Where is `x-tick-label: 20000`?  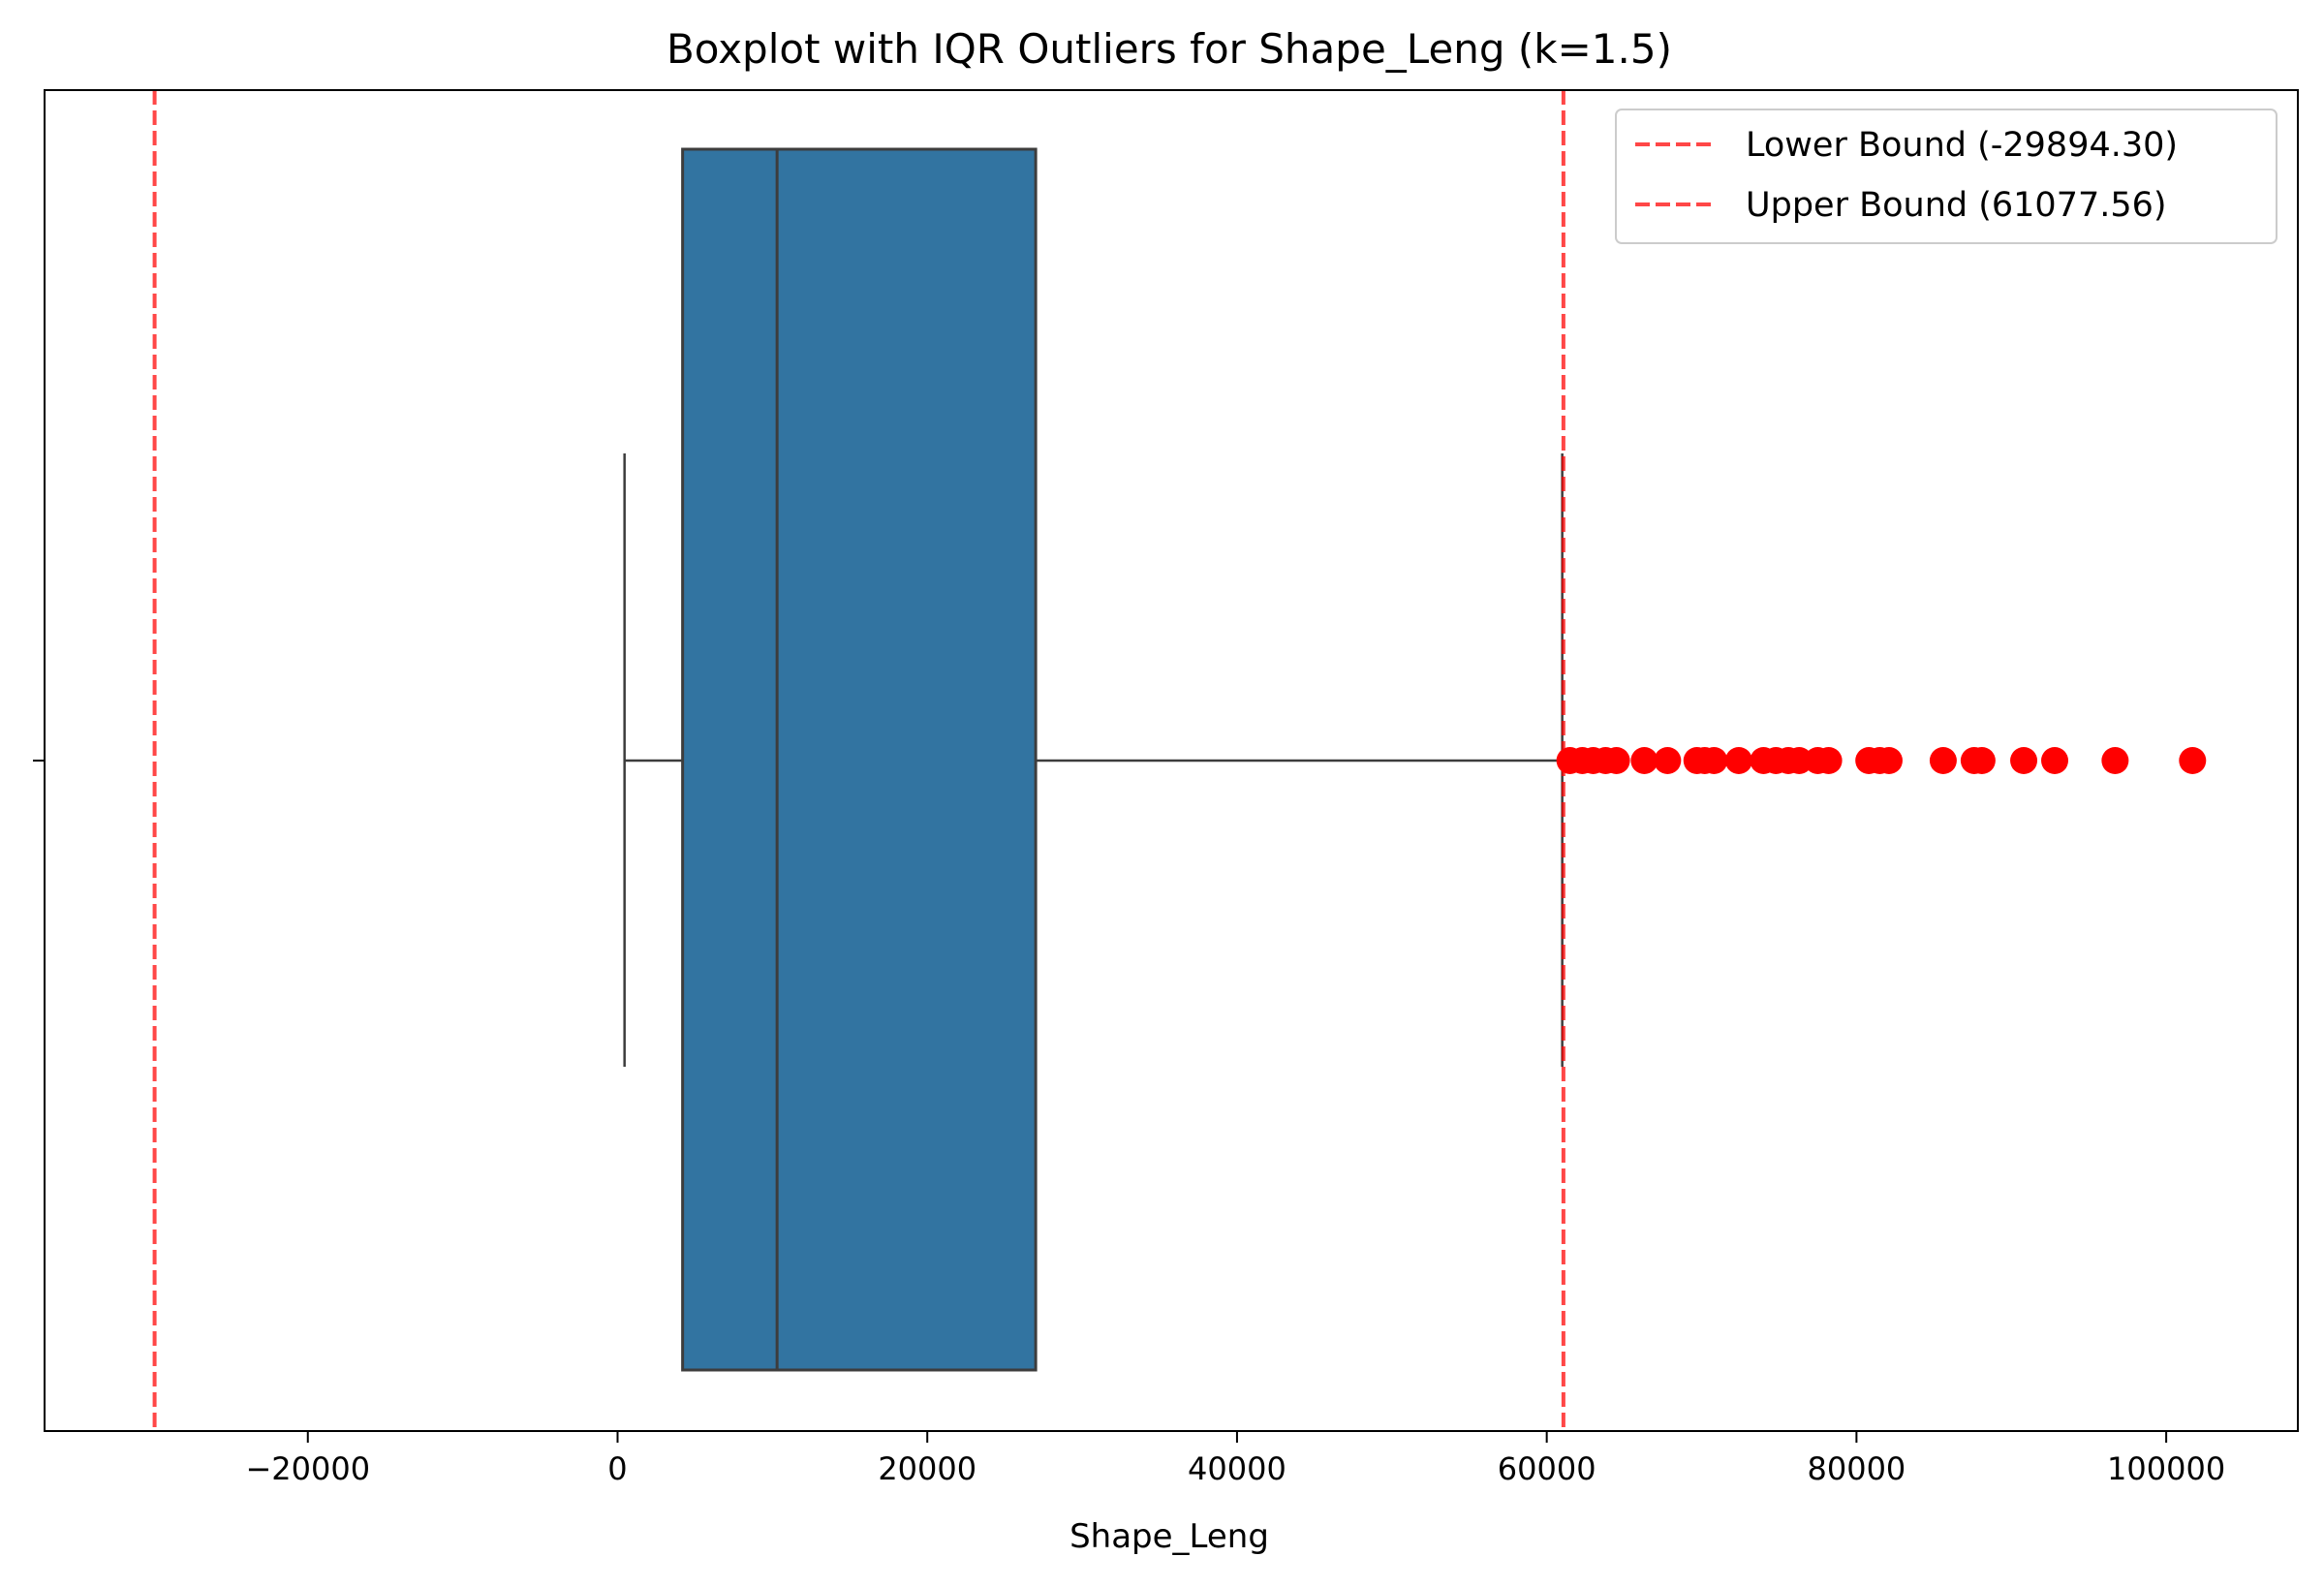
x-tick-label: 20000 is located at coordinates (927, 1468).